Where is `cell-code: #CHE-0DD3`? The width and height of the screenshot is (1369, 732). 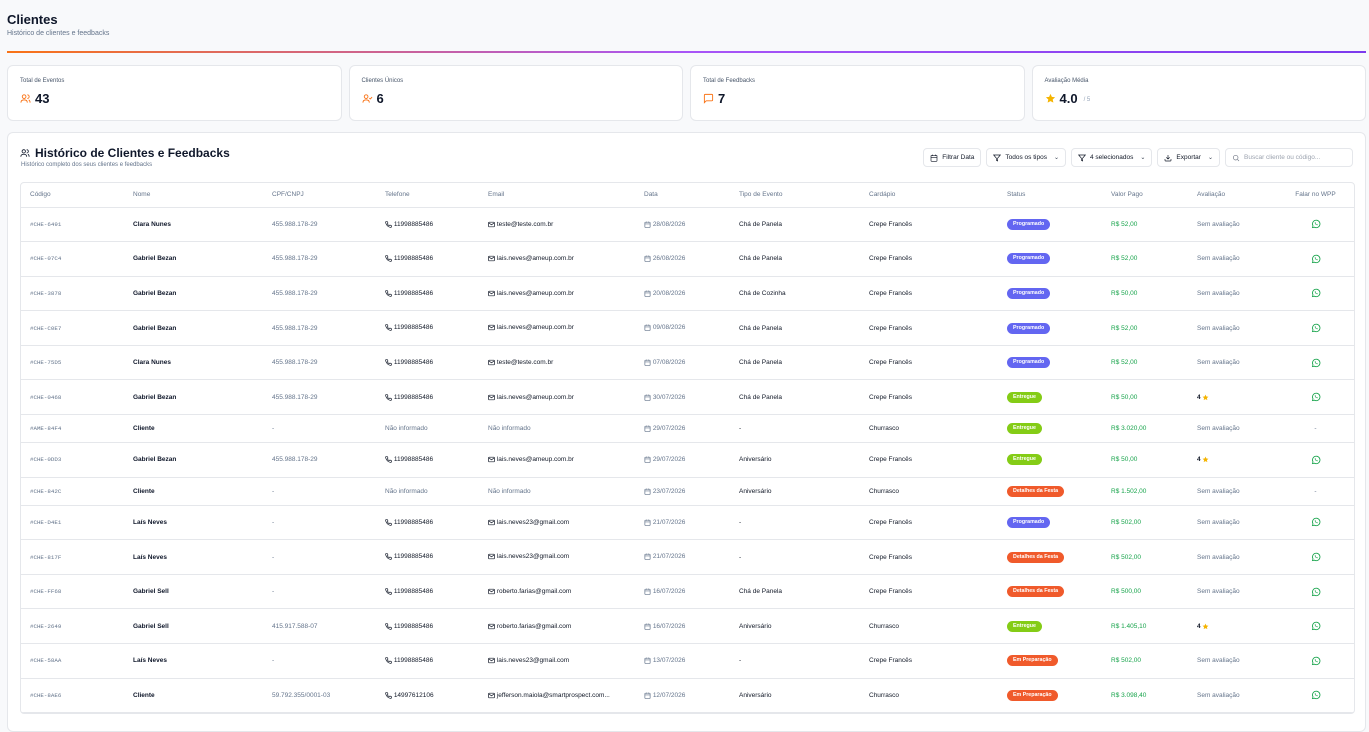 cell-code: #CHE-0DD3 is located at coordinates (72, 460).